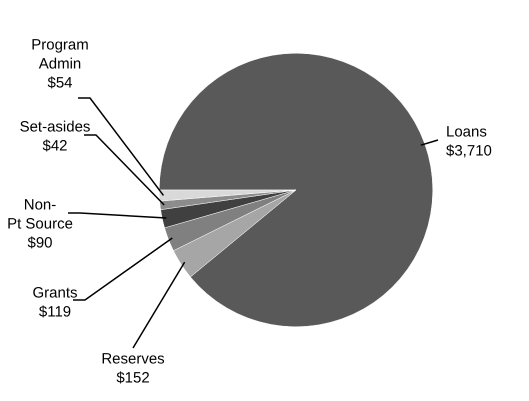 The width and height of the screenshot is (529, 401). What do you see at coordinates (55, 293) in the screenshot?
I see `slice-label: Grants` at bounding box center [55, 293].